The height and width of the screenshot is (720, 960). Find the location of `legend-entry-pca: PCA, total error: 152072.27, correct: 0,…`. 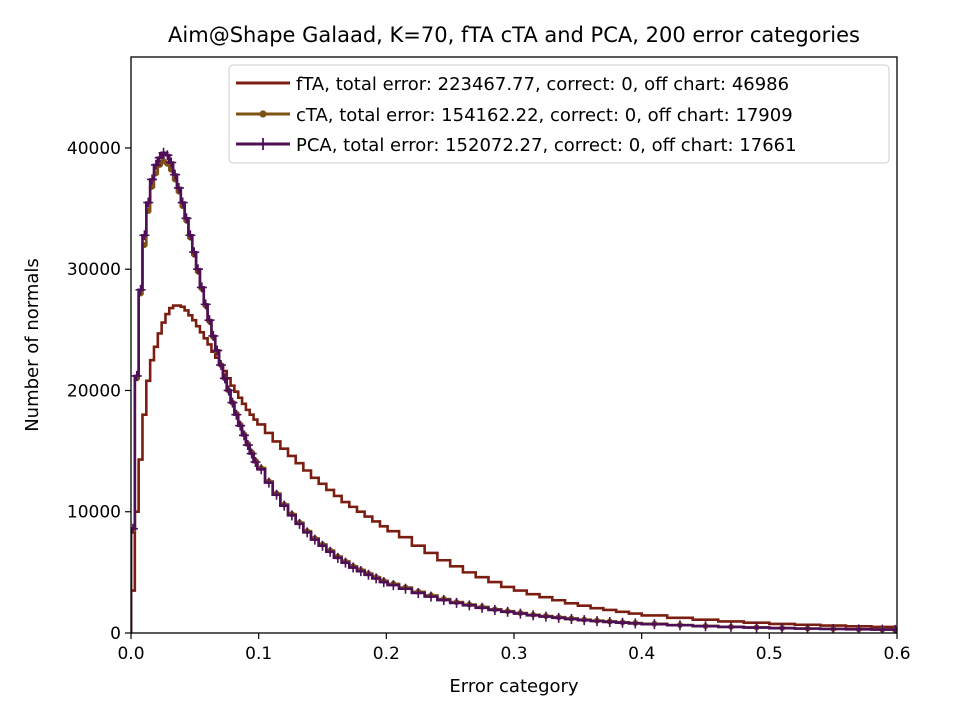

legend-entry-pca: PCA, total error: 152072.27, correct: 0,… is located at coordinates (516, 145).